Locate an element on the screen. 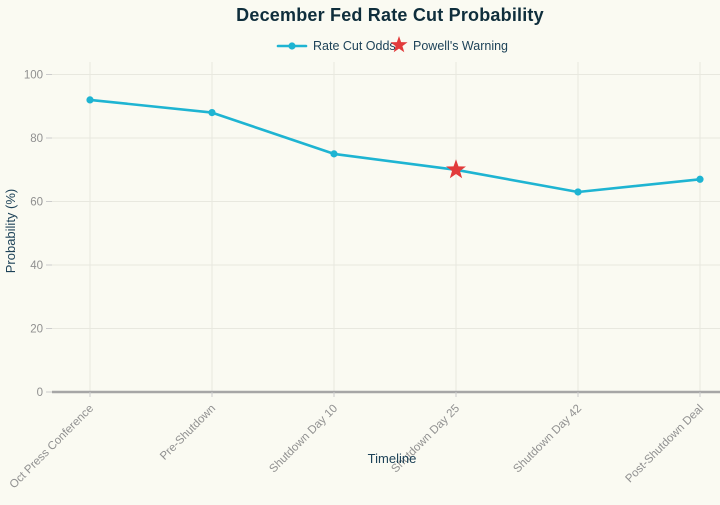 This screenshot has width=720, height=505. y-tick-label: 80 is located at coordinates (36, 139).